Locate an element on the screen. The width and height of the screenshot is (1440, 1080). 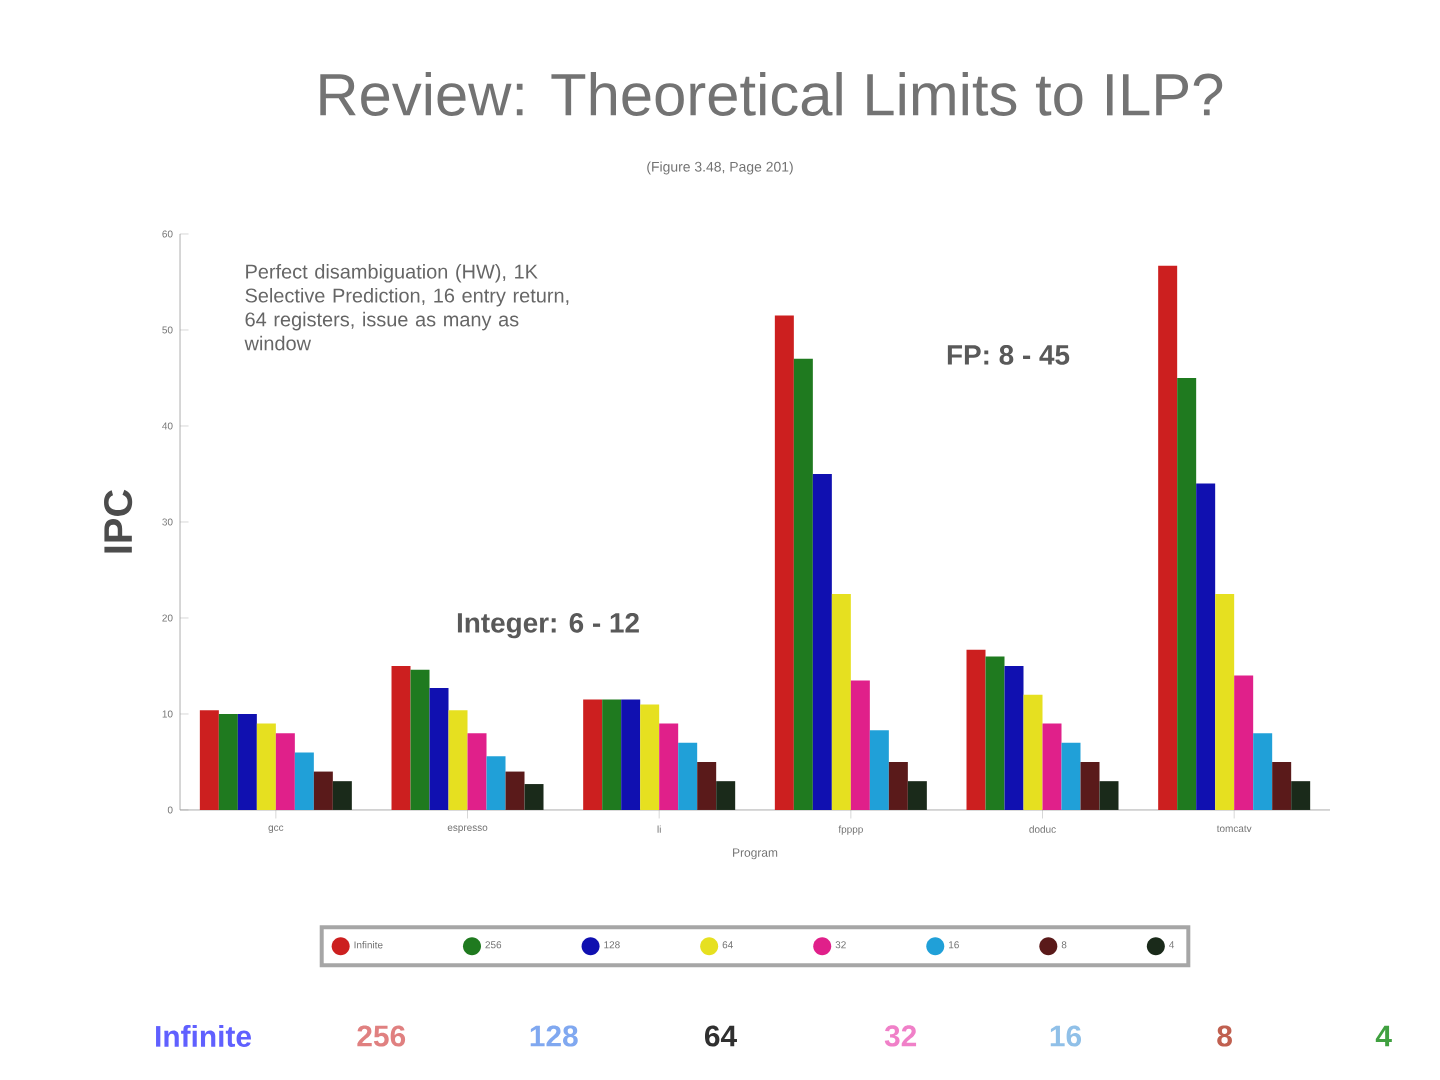
text: 8 is located at coordinates (1224, 1036).